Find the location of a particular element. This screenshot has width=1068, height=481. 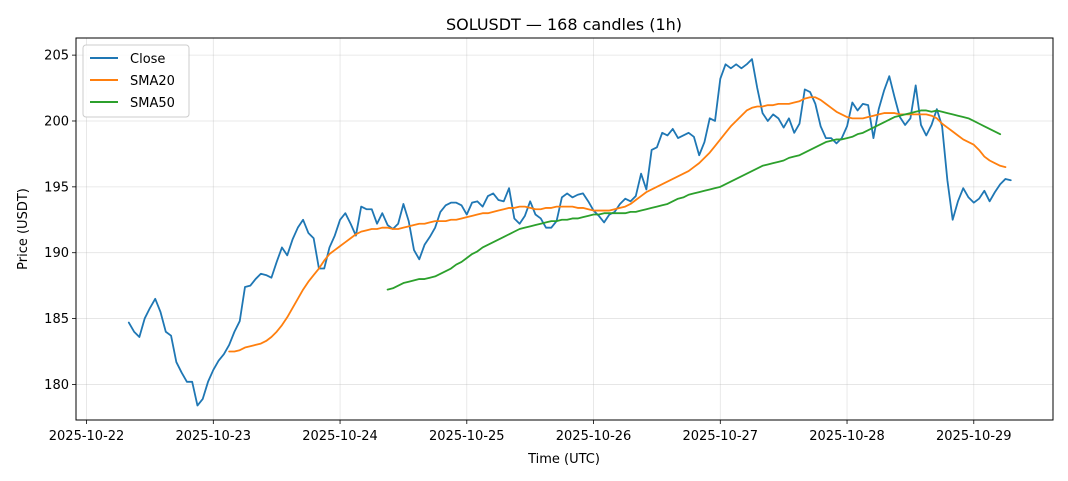

legend-label: SMA20 is located at coordinates (152, 81).